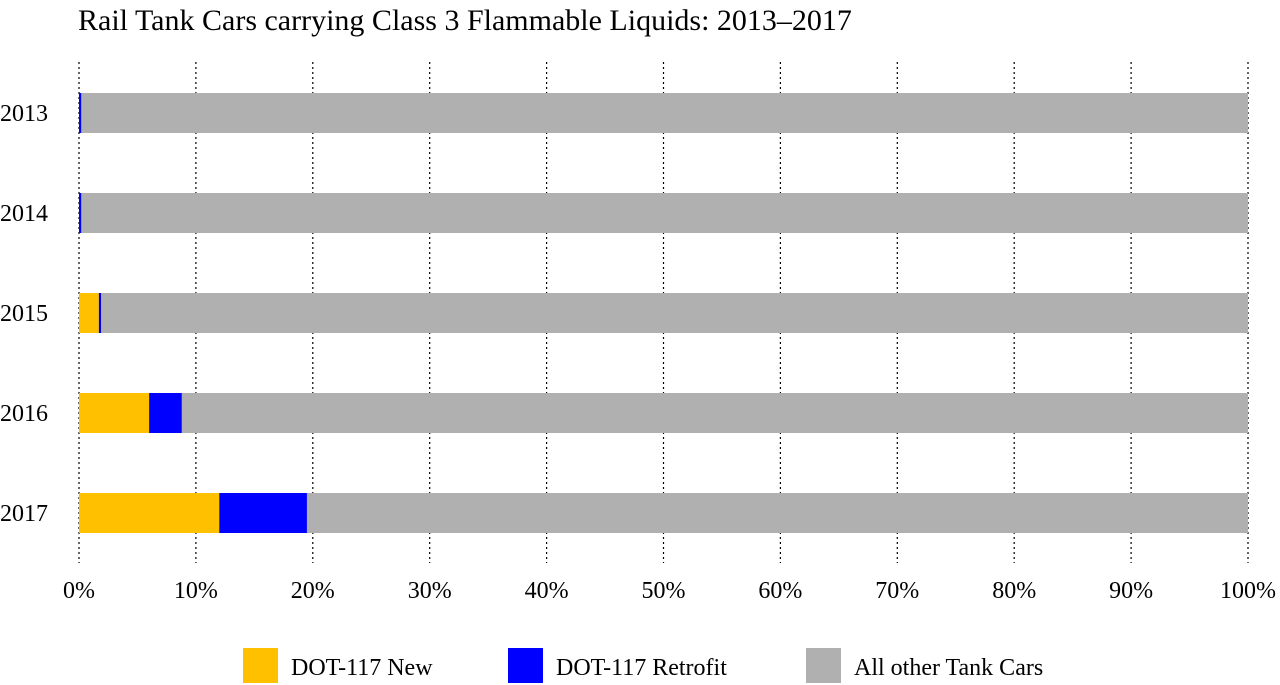 This screenshot has width=1280, height=685. I want to click on y-axis-label: 2015, so click(24, 314).